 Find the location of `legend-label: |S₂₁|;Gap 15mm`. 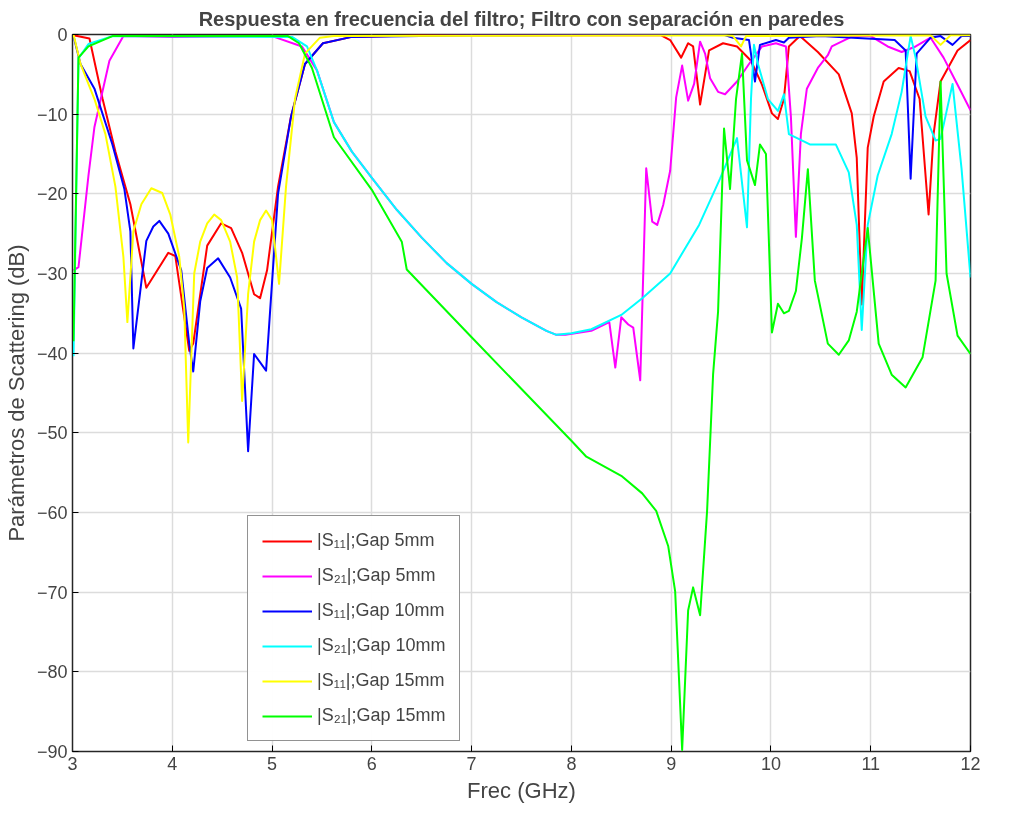

legend-label: |S₂₁|;Gap 15mm is located at coordinates (381, 715).